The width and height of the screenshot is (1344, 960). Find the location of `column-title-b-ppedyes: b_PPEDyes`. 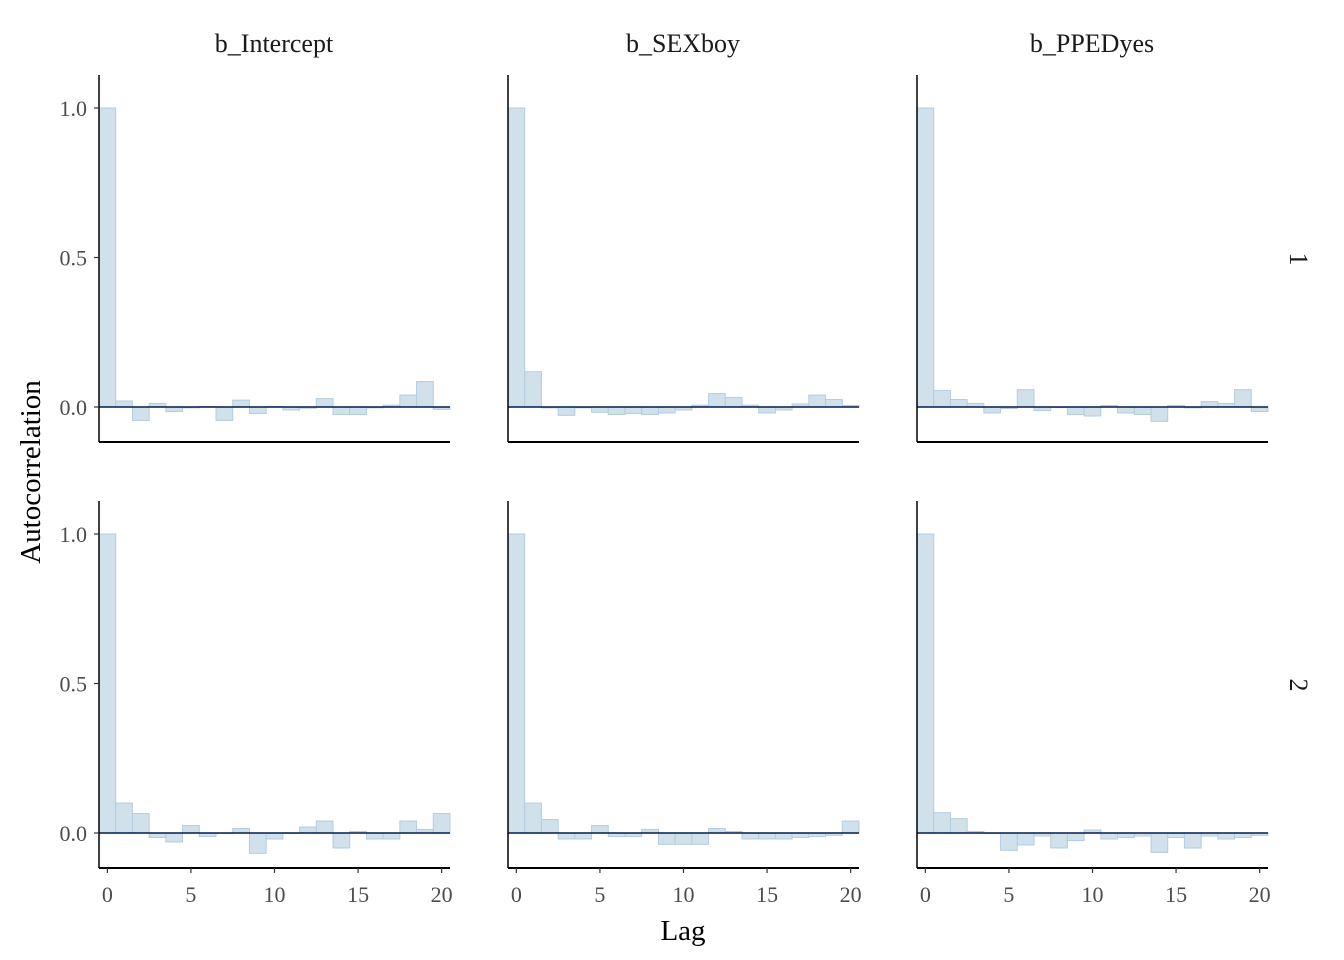

column-title-b-ppedyes: b_PPEDyes is located at coordinates (1092, 43).